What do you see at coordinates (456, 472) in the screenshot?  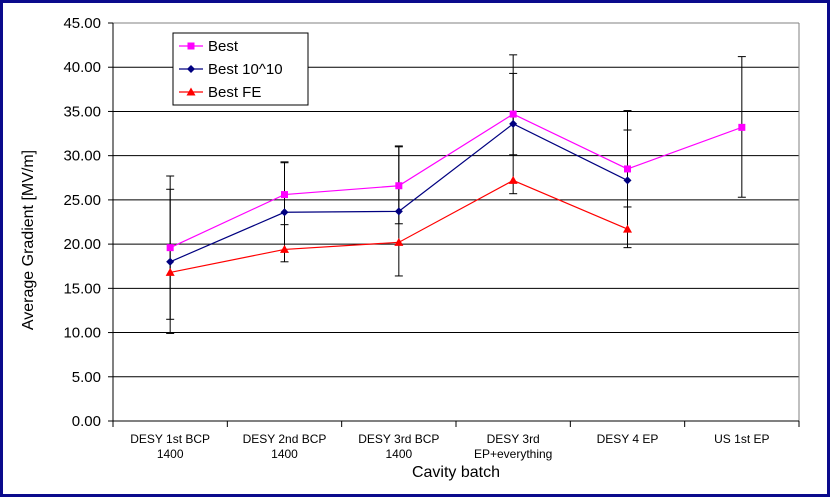 I see `x-axis-label: Cavity batch` at bounding box center [456, 472].